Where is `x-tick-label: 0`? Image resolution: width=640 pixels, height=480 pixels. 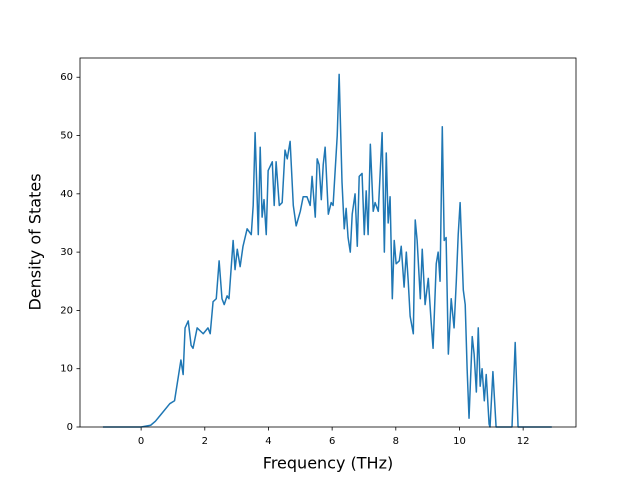
x-tick-label: 0 is located at coordinates (141, 441).